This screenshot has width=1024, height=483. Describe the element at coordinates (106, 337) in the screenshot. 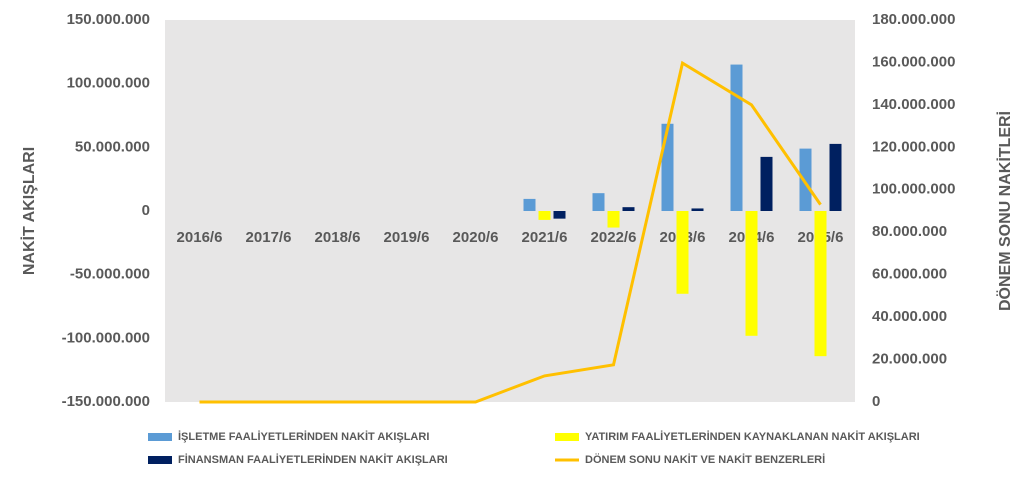

I see `y-tick-label: -100.000.000` at that location.